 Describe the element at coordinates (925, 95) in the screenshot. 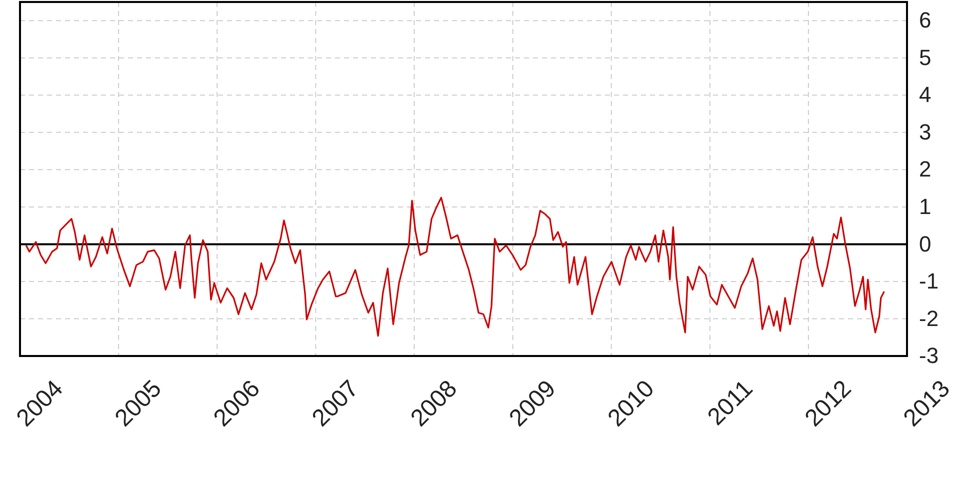

I see `y-tick-label: 4` at that location.